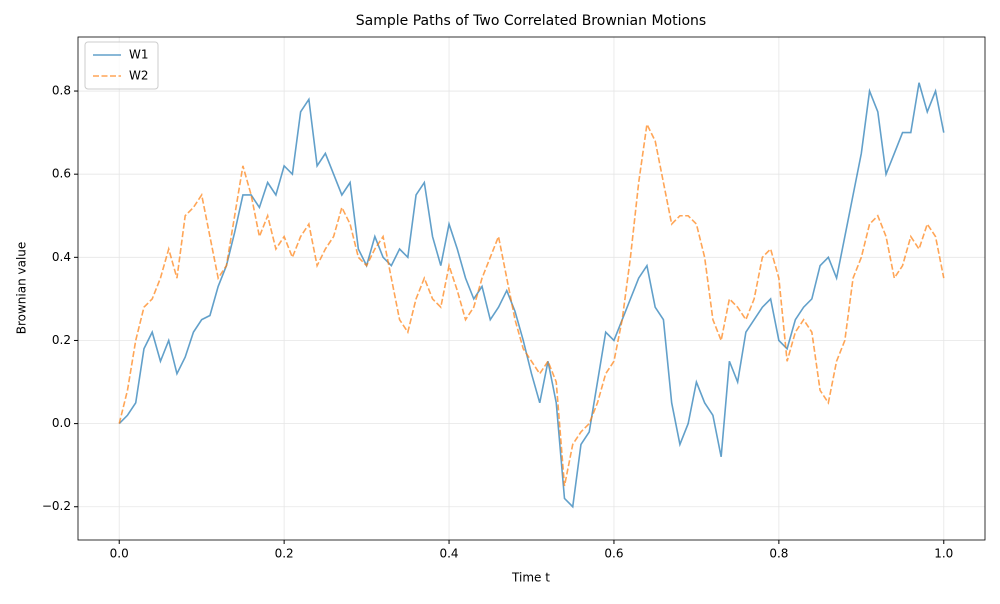  Describe the element at coordinates (139, 76) in the screenshot. I see `legend-label: W2` at that location.